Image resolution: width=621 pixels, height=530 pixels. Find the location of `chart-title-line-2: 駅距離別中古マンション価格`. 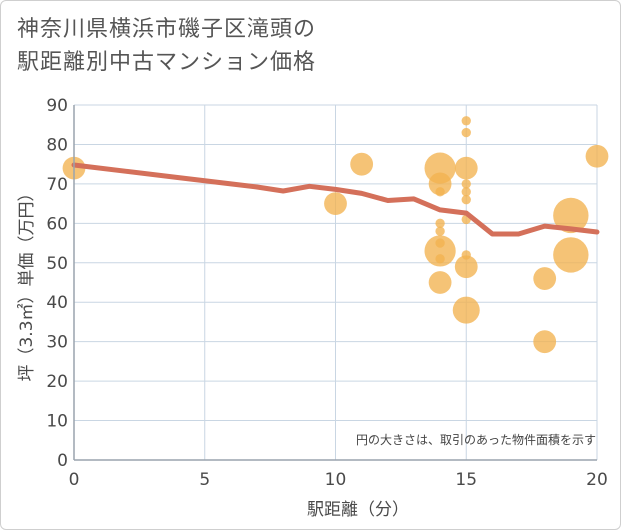

chart-title-line-2: 駅距離別中古マンション価格 is located at coordinates (167, 62).